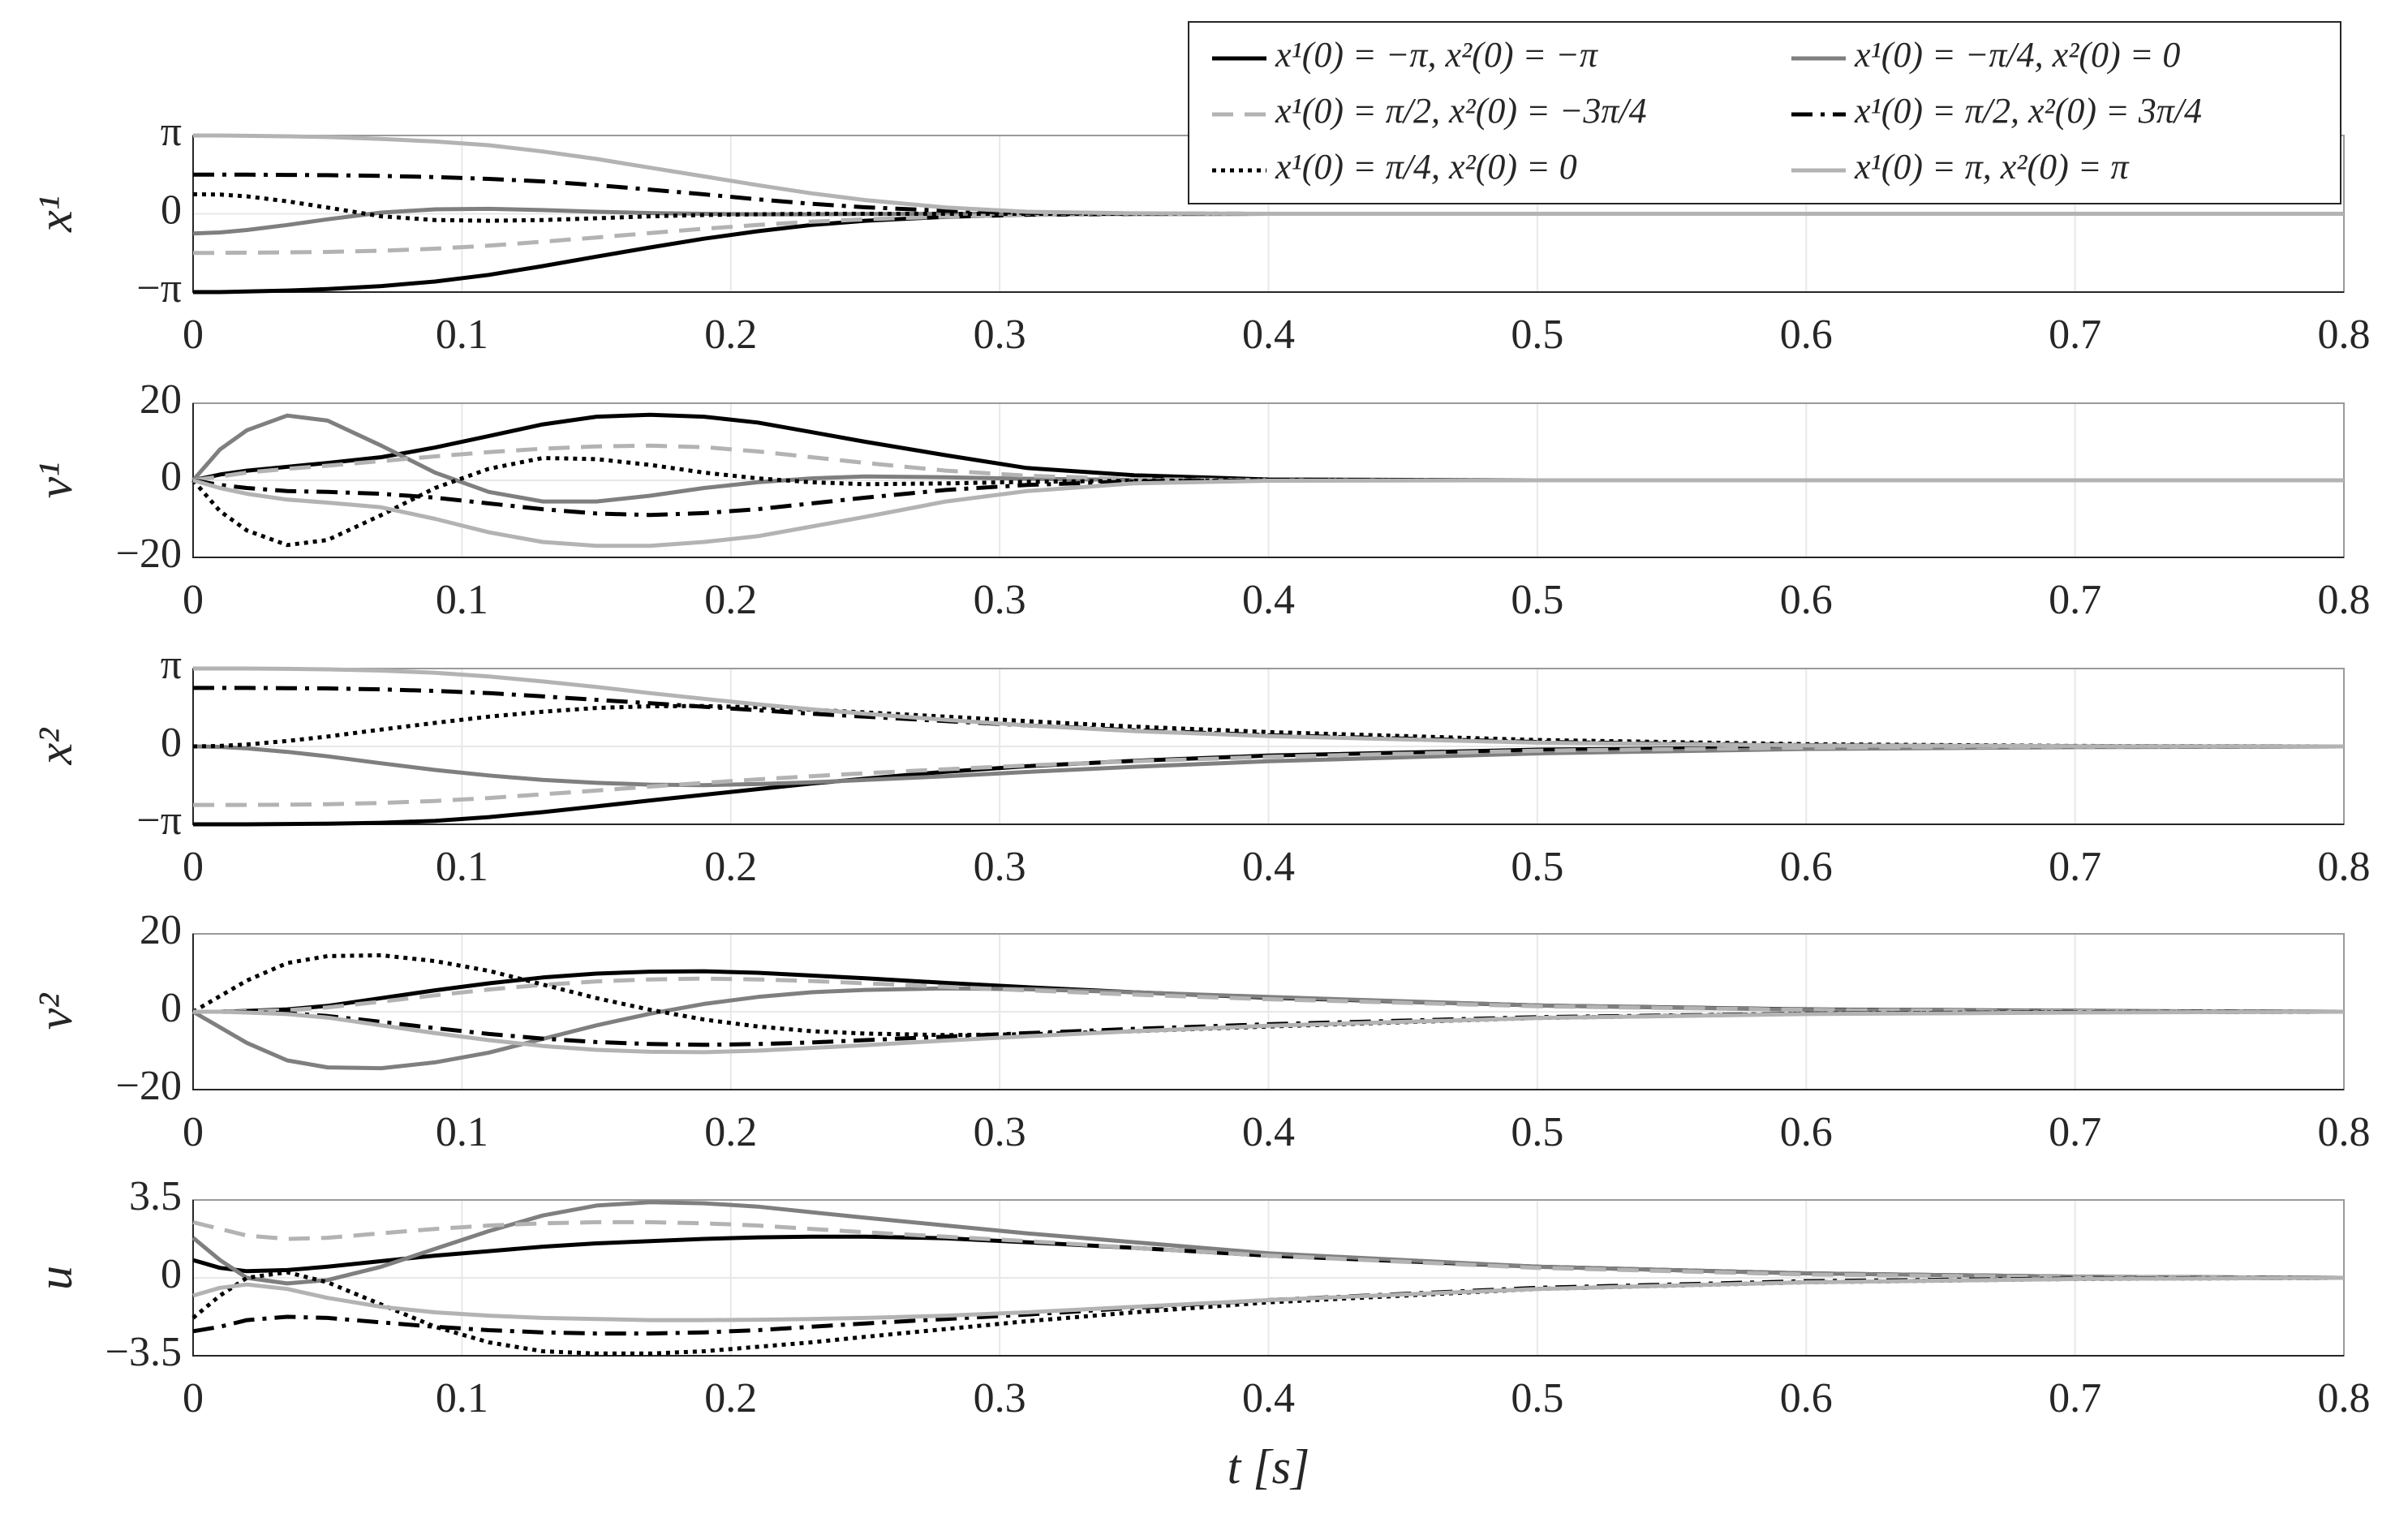 This screenshot has width=2408, height=1518. Describe the element at coordinates (1992, 167) in the screenshot. I see `legend-label: x¹(0) = π, x²(0) = π` at that location.